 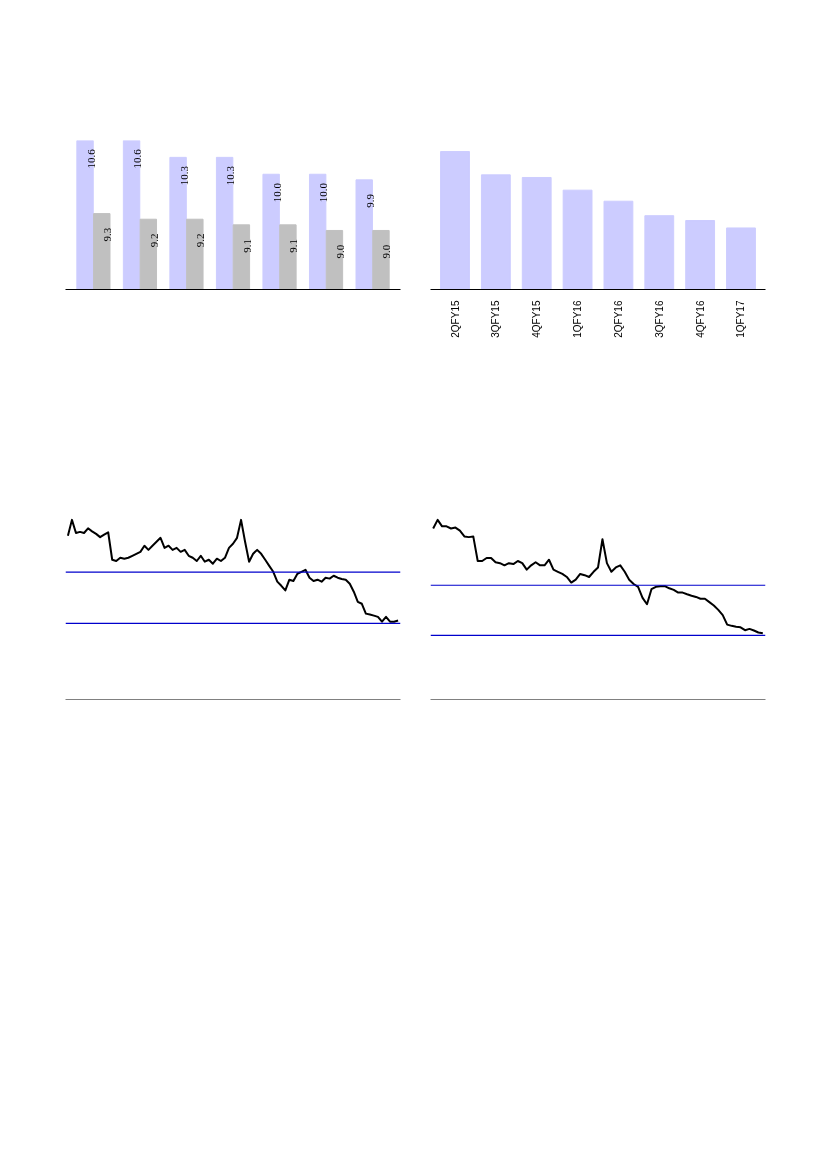 What do you see at coordinates (741, 319) in the screenshot?
I see `x-tick-label: 1QFY17` at bounding box center [741, 319].